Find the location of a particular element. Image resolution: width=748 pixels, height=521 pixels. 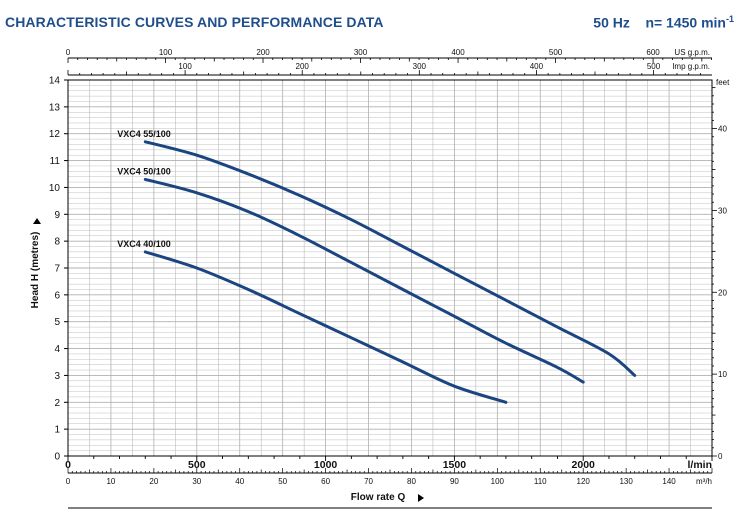

y-tick-label: 5 is located at coordinates (57, 322).